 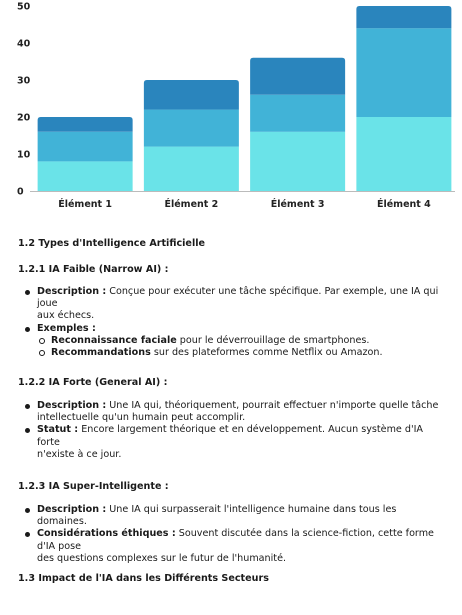 I want to click on y-tick-label: 50, so click(x=24, y=7).